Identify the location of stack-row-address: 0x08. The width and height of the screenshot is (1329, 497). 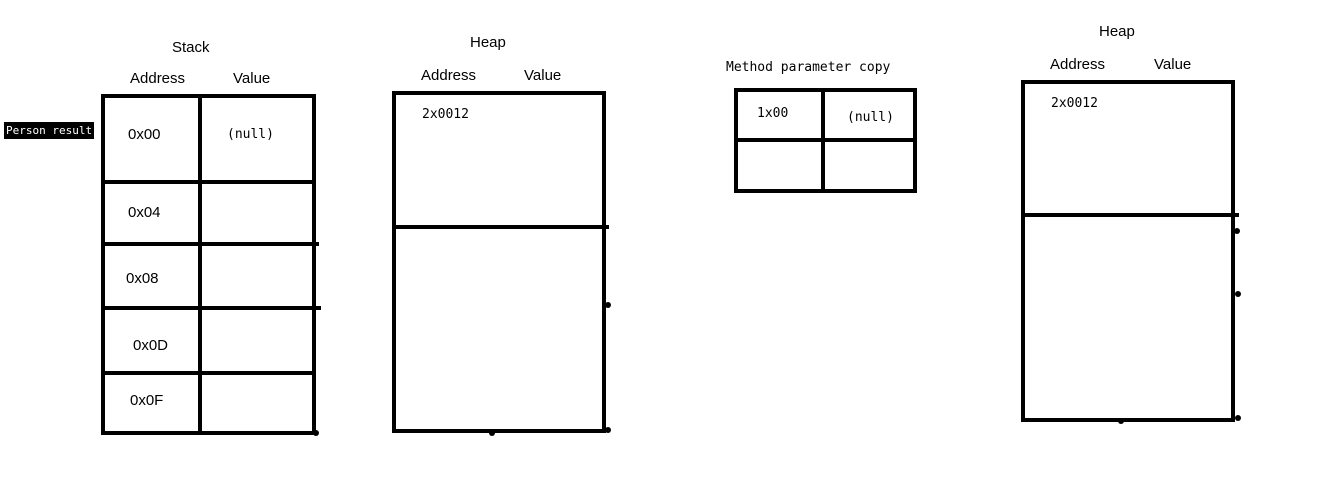
(142, 278).